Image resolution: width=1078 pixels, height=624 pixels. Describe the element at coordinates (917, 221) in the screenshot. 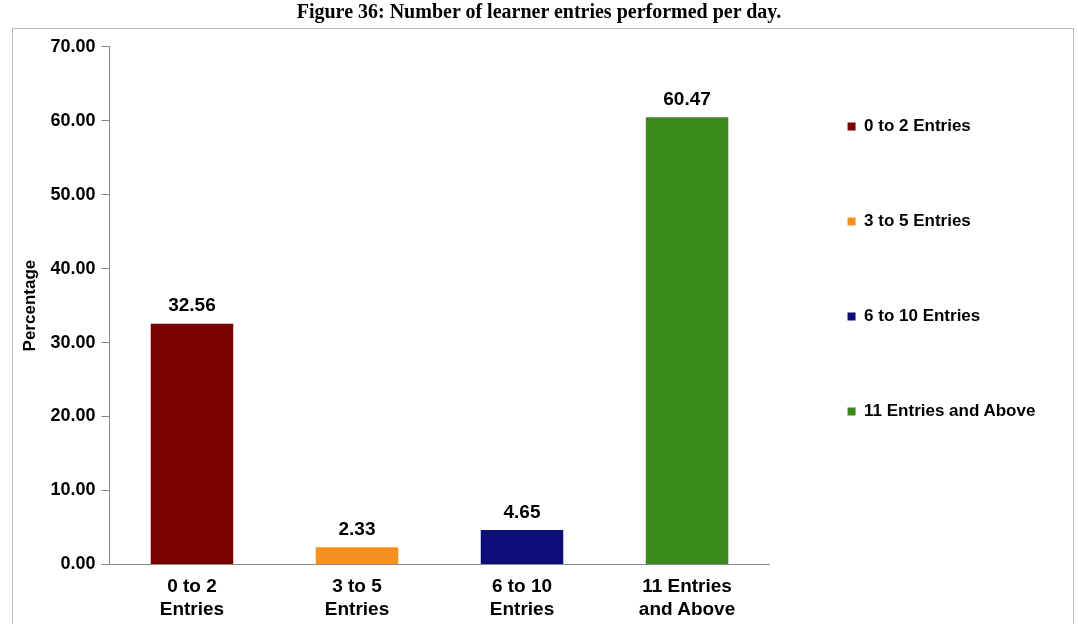

I see `legend-label: 3 to 5 Entries` at that location.